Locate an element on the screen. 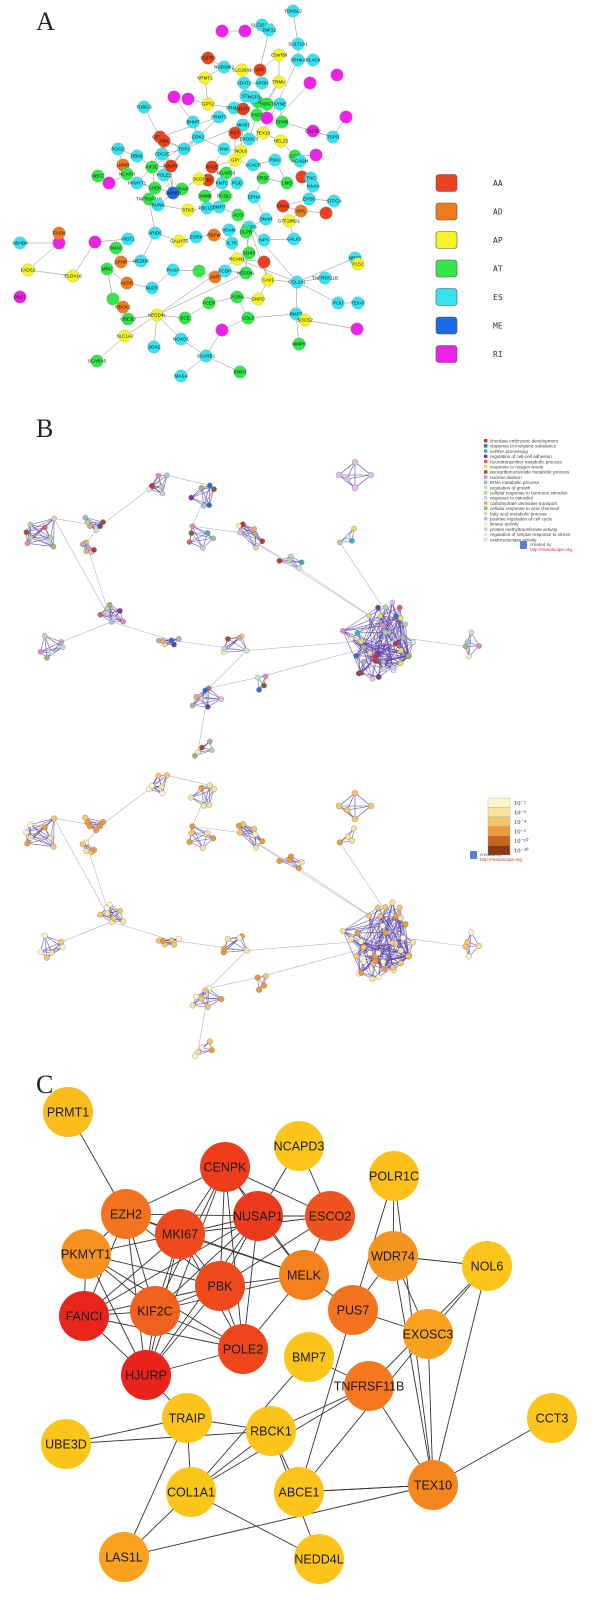  panel-a-node: OBFC is located at coordinates (98, 176).